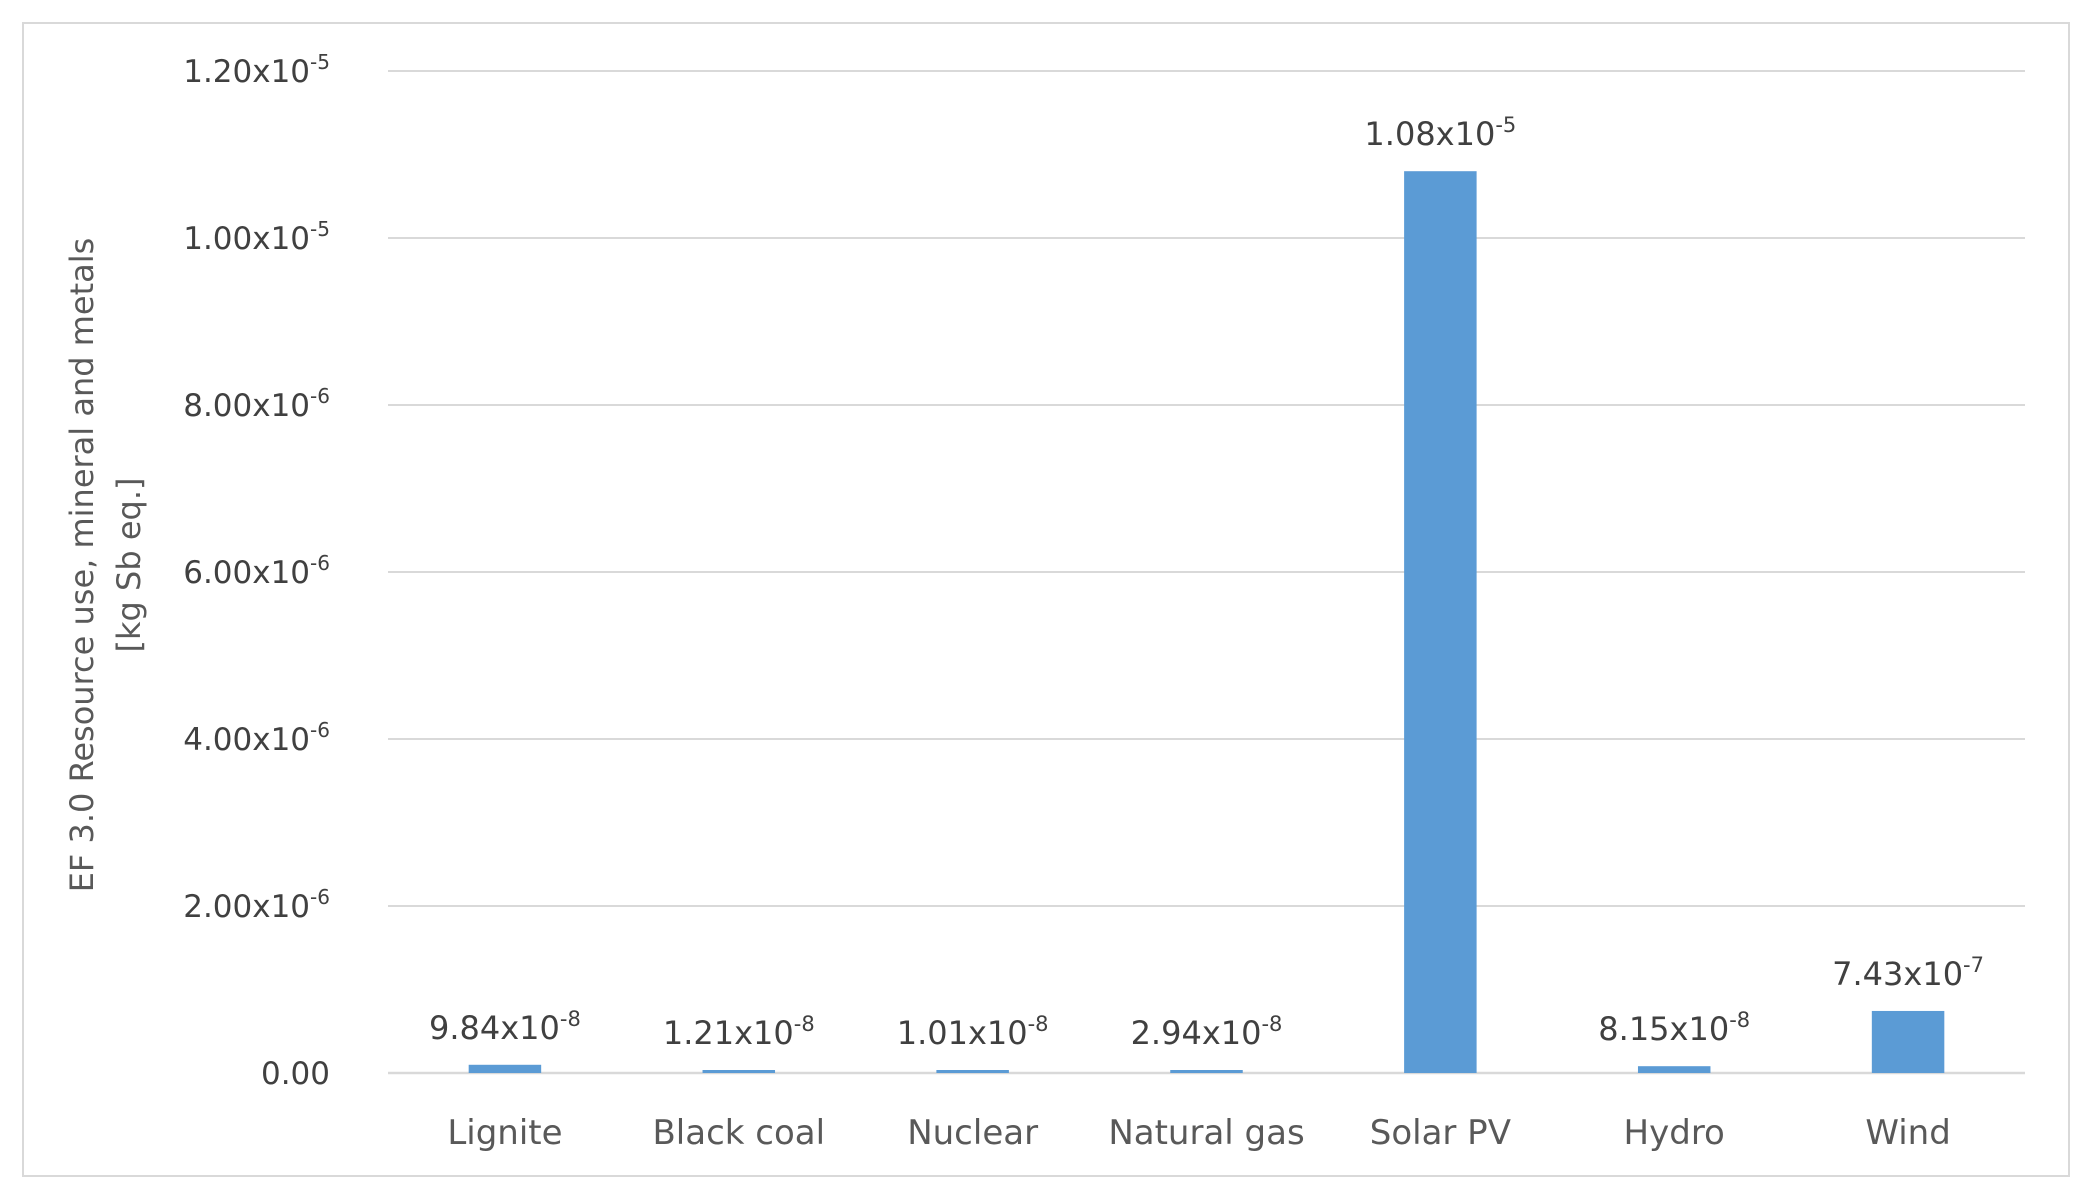 Image resolution: width=2092 pixels, height=1203 pixels. I want to click on y-axis-title-line-2: [kg Sb eq.], so click(129, 565).